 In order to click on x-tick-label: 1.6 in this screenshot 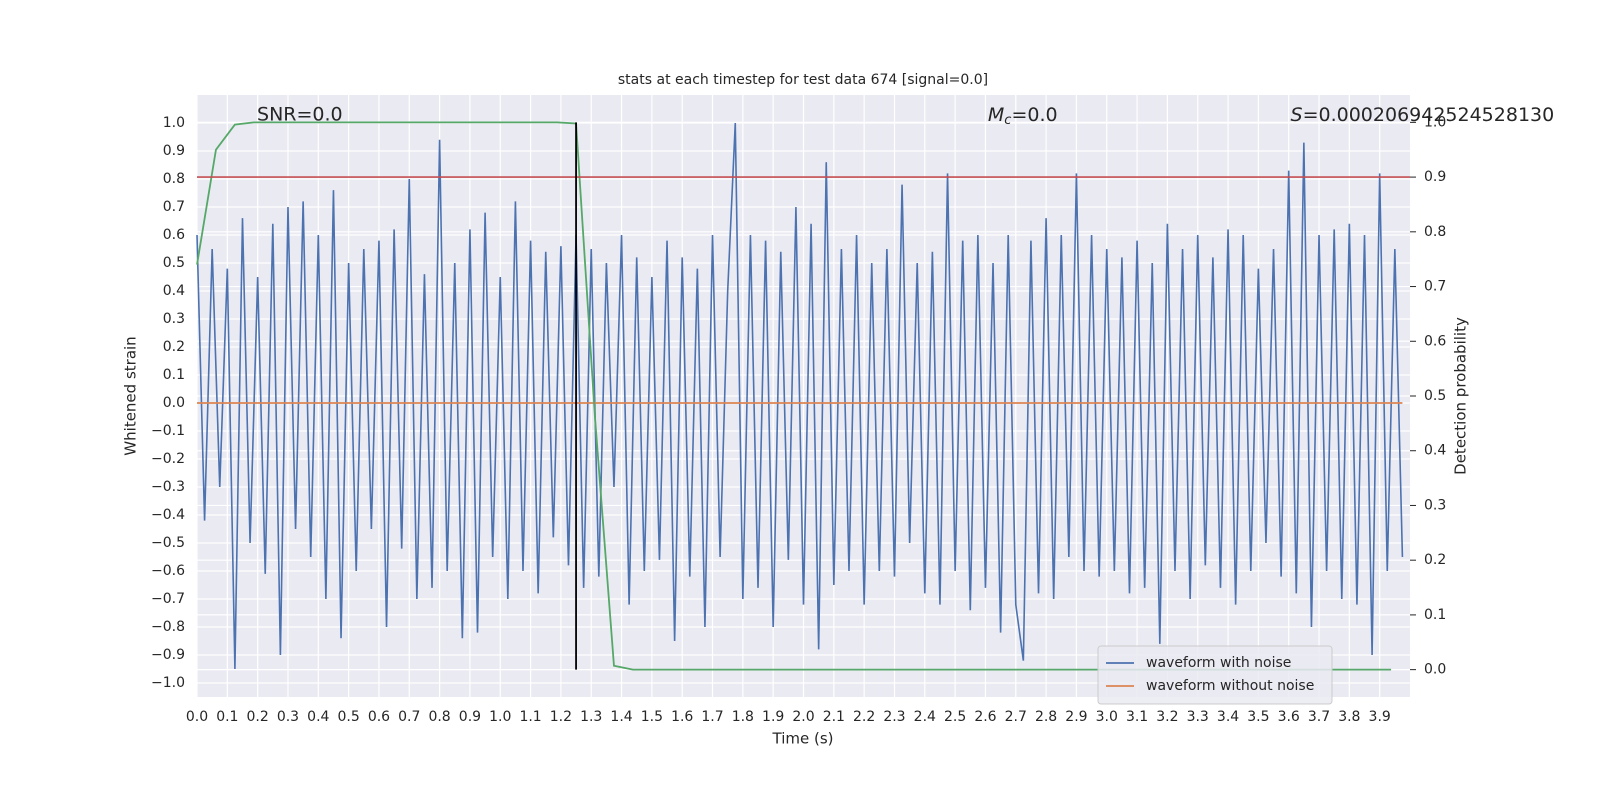, I will do `click(682, 717)`.